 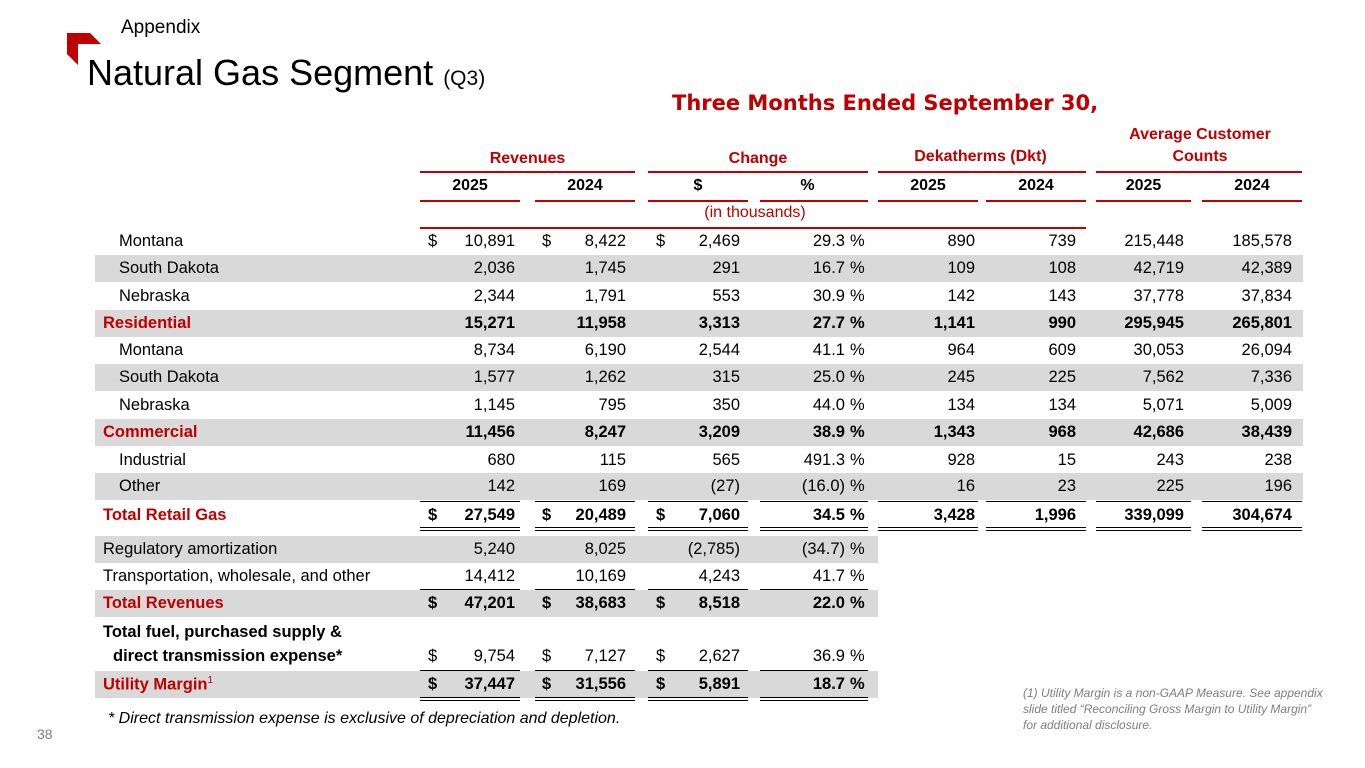 I want to click on rev-2024-cell: 169, so click(x=612, y=486).